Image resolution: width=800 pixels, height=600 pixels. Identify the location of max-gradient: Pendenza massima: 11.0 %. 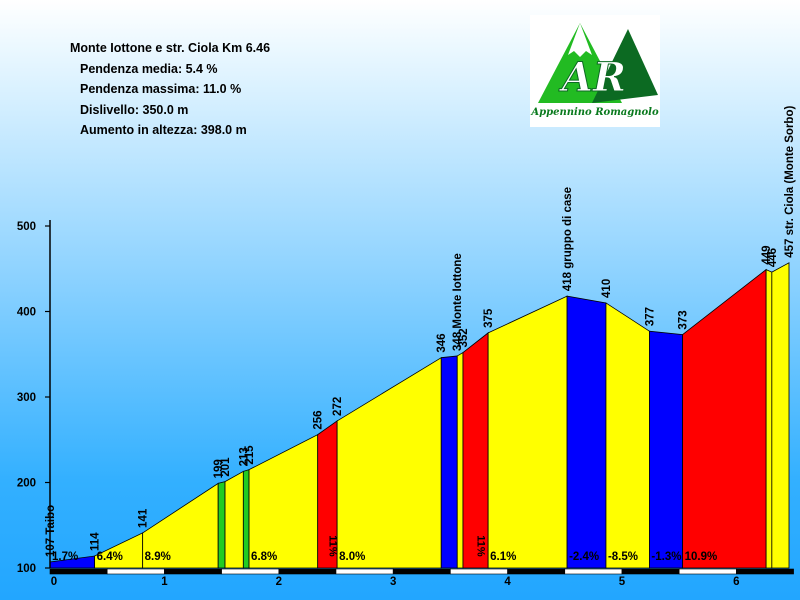
(161, 89).